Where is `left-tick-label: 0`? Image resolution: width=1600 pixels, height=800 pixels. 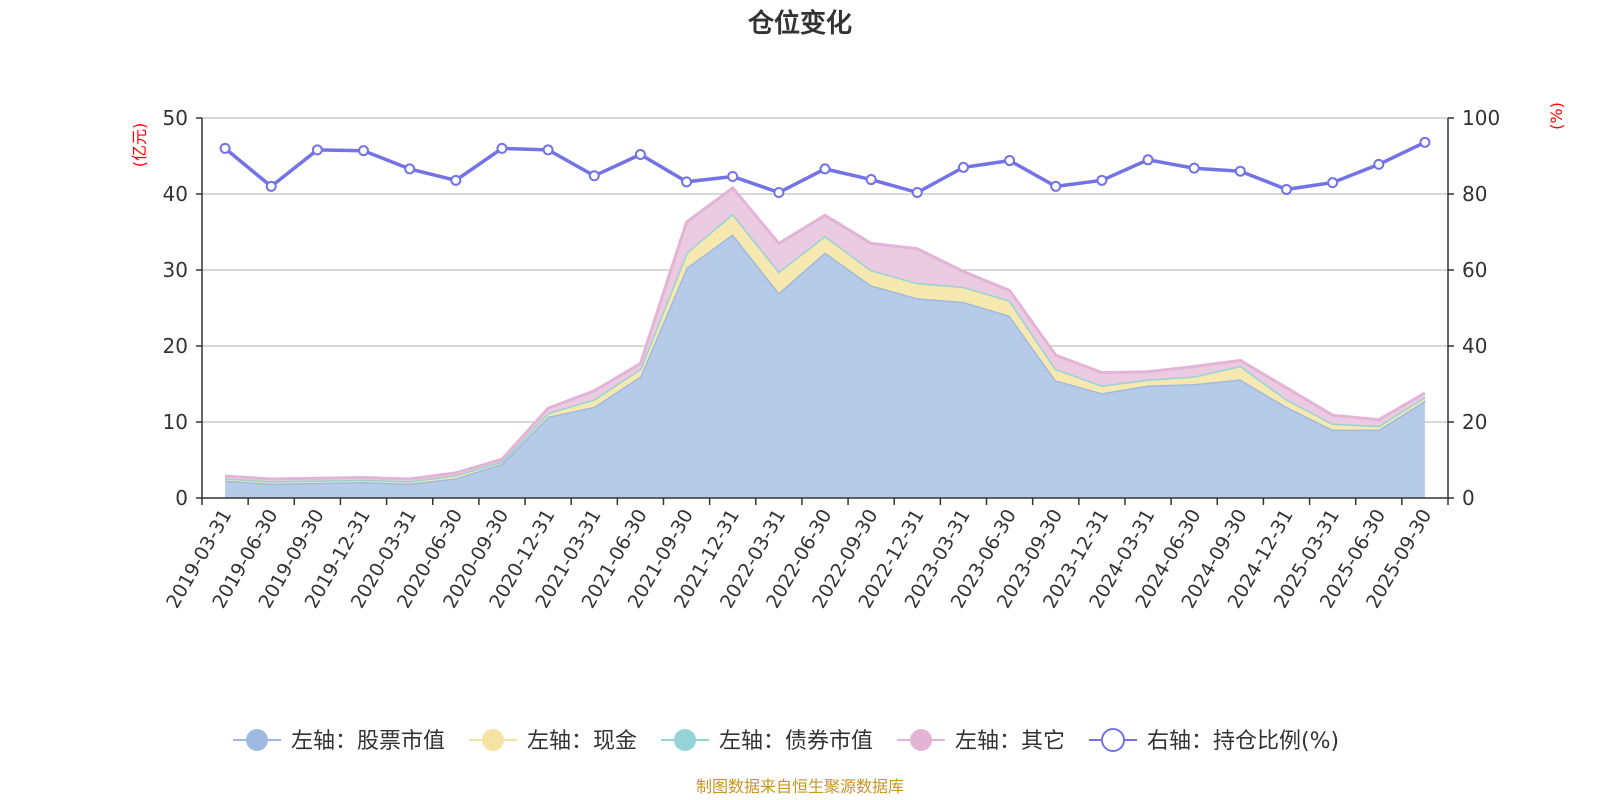
left-tick-label: 0 is located at coordinates (181, 498).